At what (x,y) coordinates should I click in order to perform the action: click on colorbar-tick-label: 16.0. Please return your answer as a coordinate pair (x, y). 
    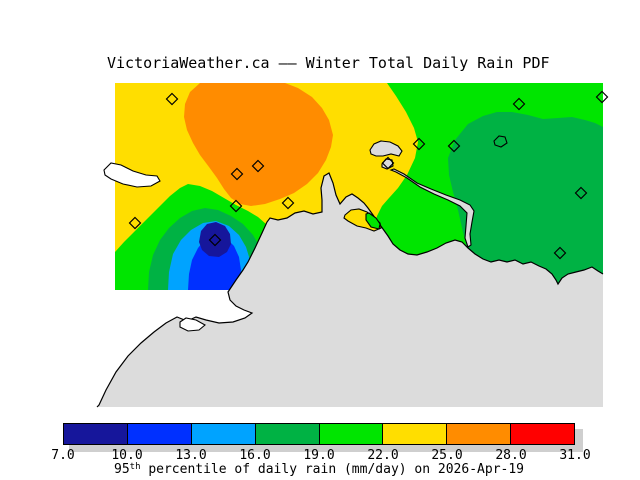
    Looking at the image, I should click on (255, 455).